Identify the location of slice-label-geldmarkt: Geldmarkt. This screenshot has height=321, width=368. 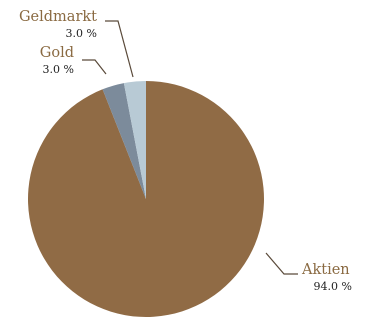
(58, 17).